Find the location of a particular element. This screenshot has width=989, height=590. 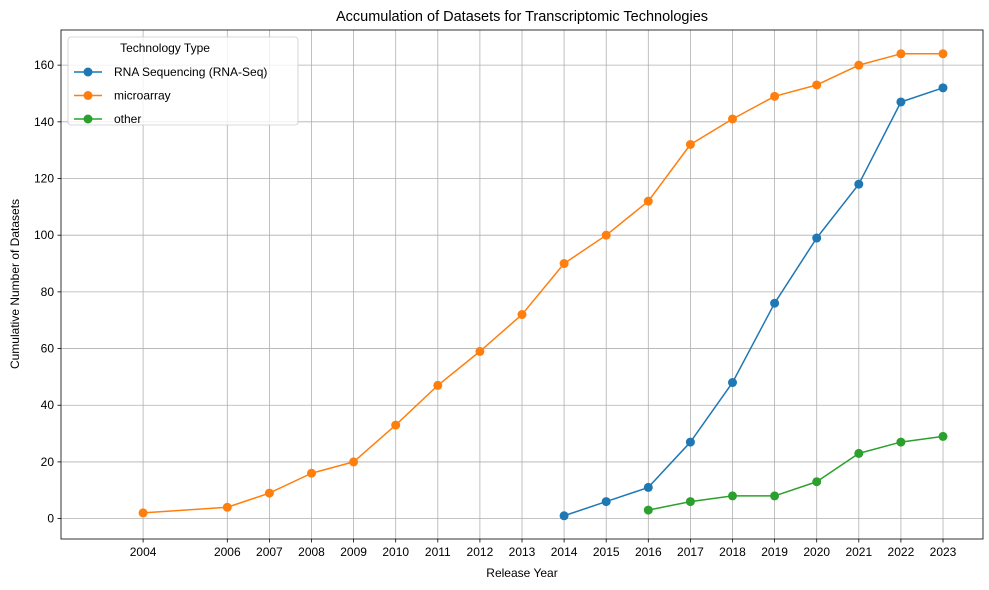

x-tick-label: 2019 is located at coordinates (774, 552).